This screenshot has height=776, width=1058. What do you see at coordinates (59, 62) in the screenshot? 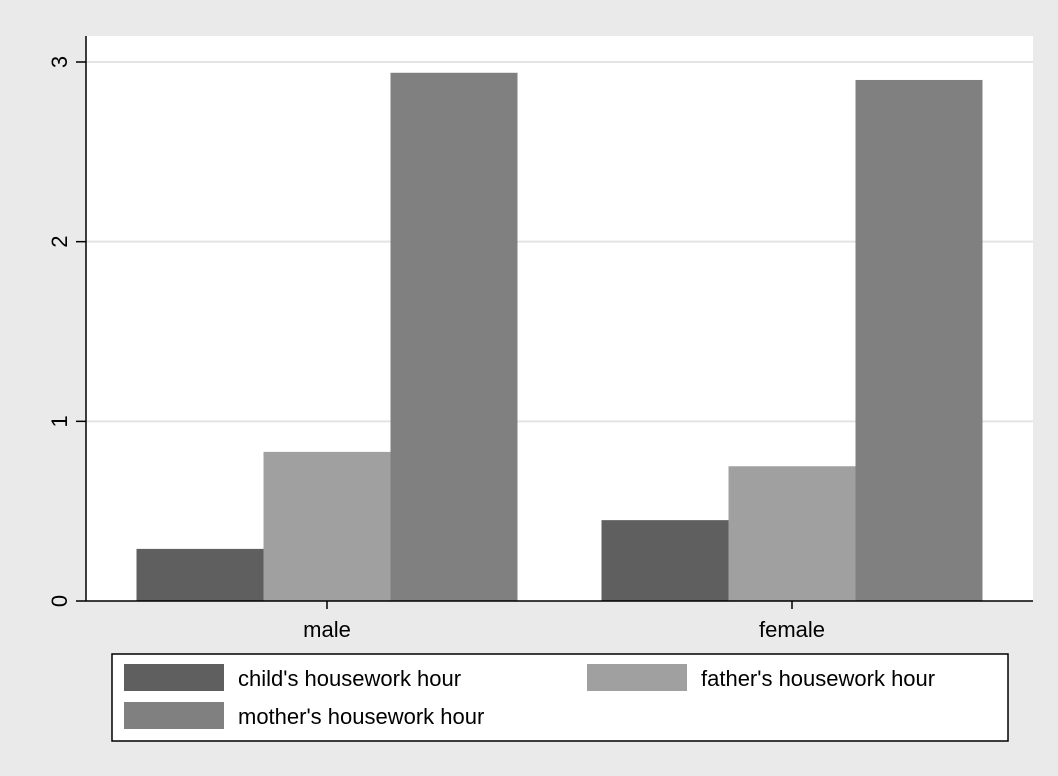
I see `y-tick-label: 3` at bounding box center [59, 62].